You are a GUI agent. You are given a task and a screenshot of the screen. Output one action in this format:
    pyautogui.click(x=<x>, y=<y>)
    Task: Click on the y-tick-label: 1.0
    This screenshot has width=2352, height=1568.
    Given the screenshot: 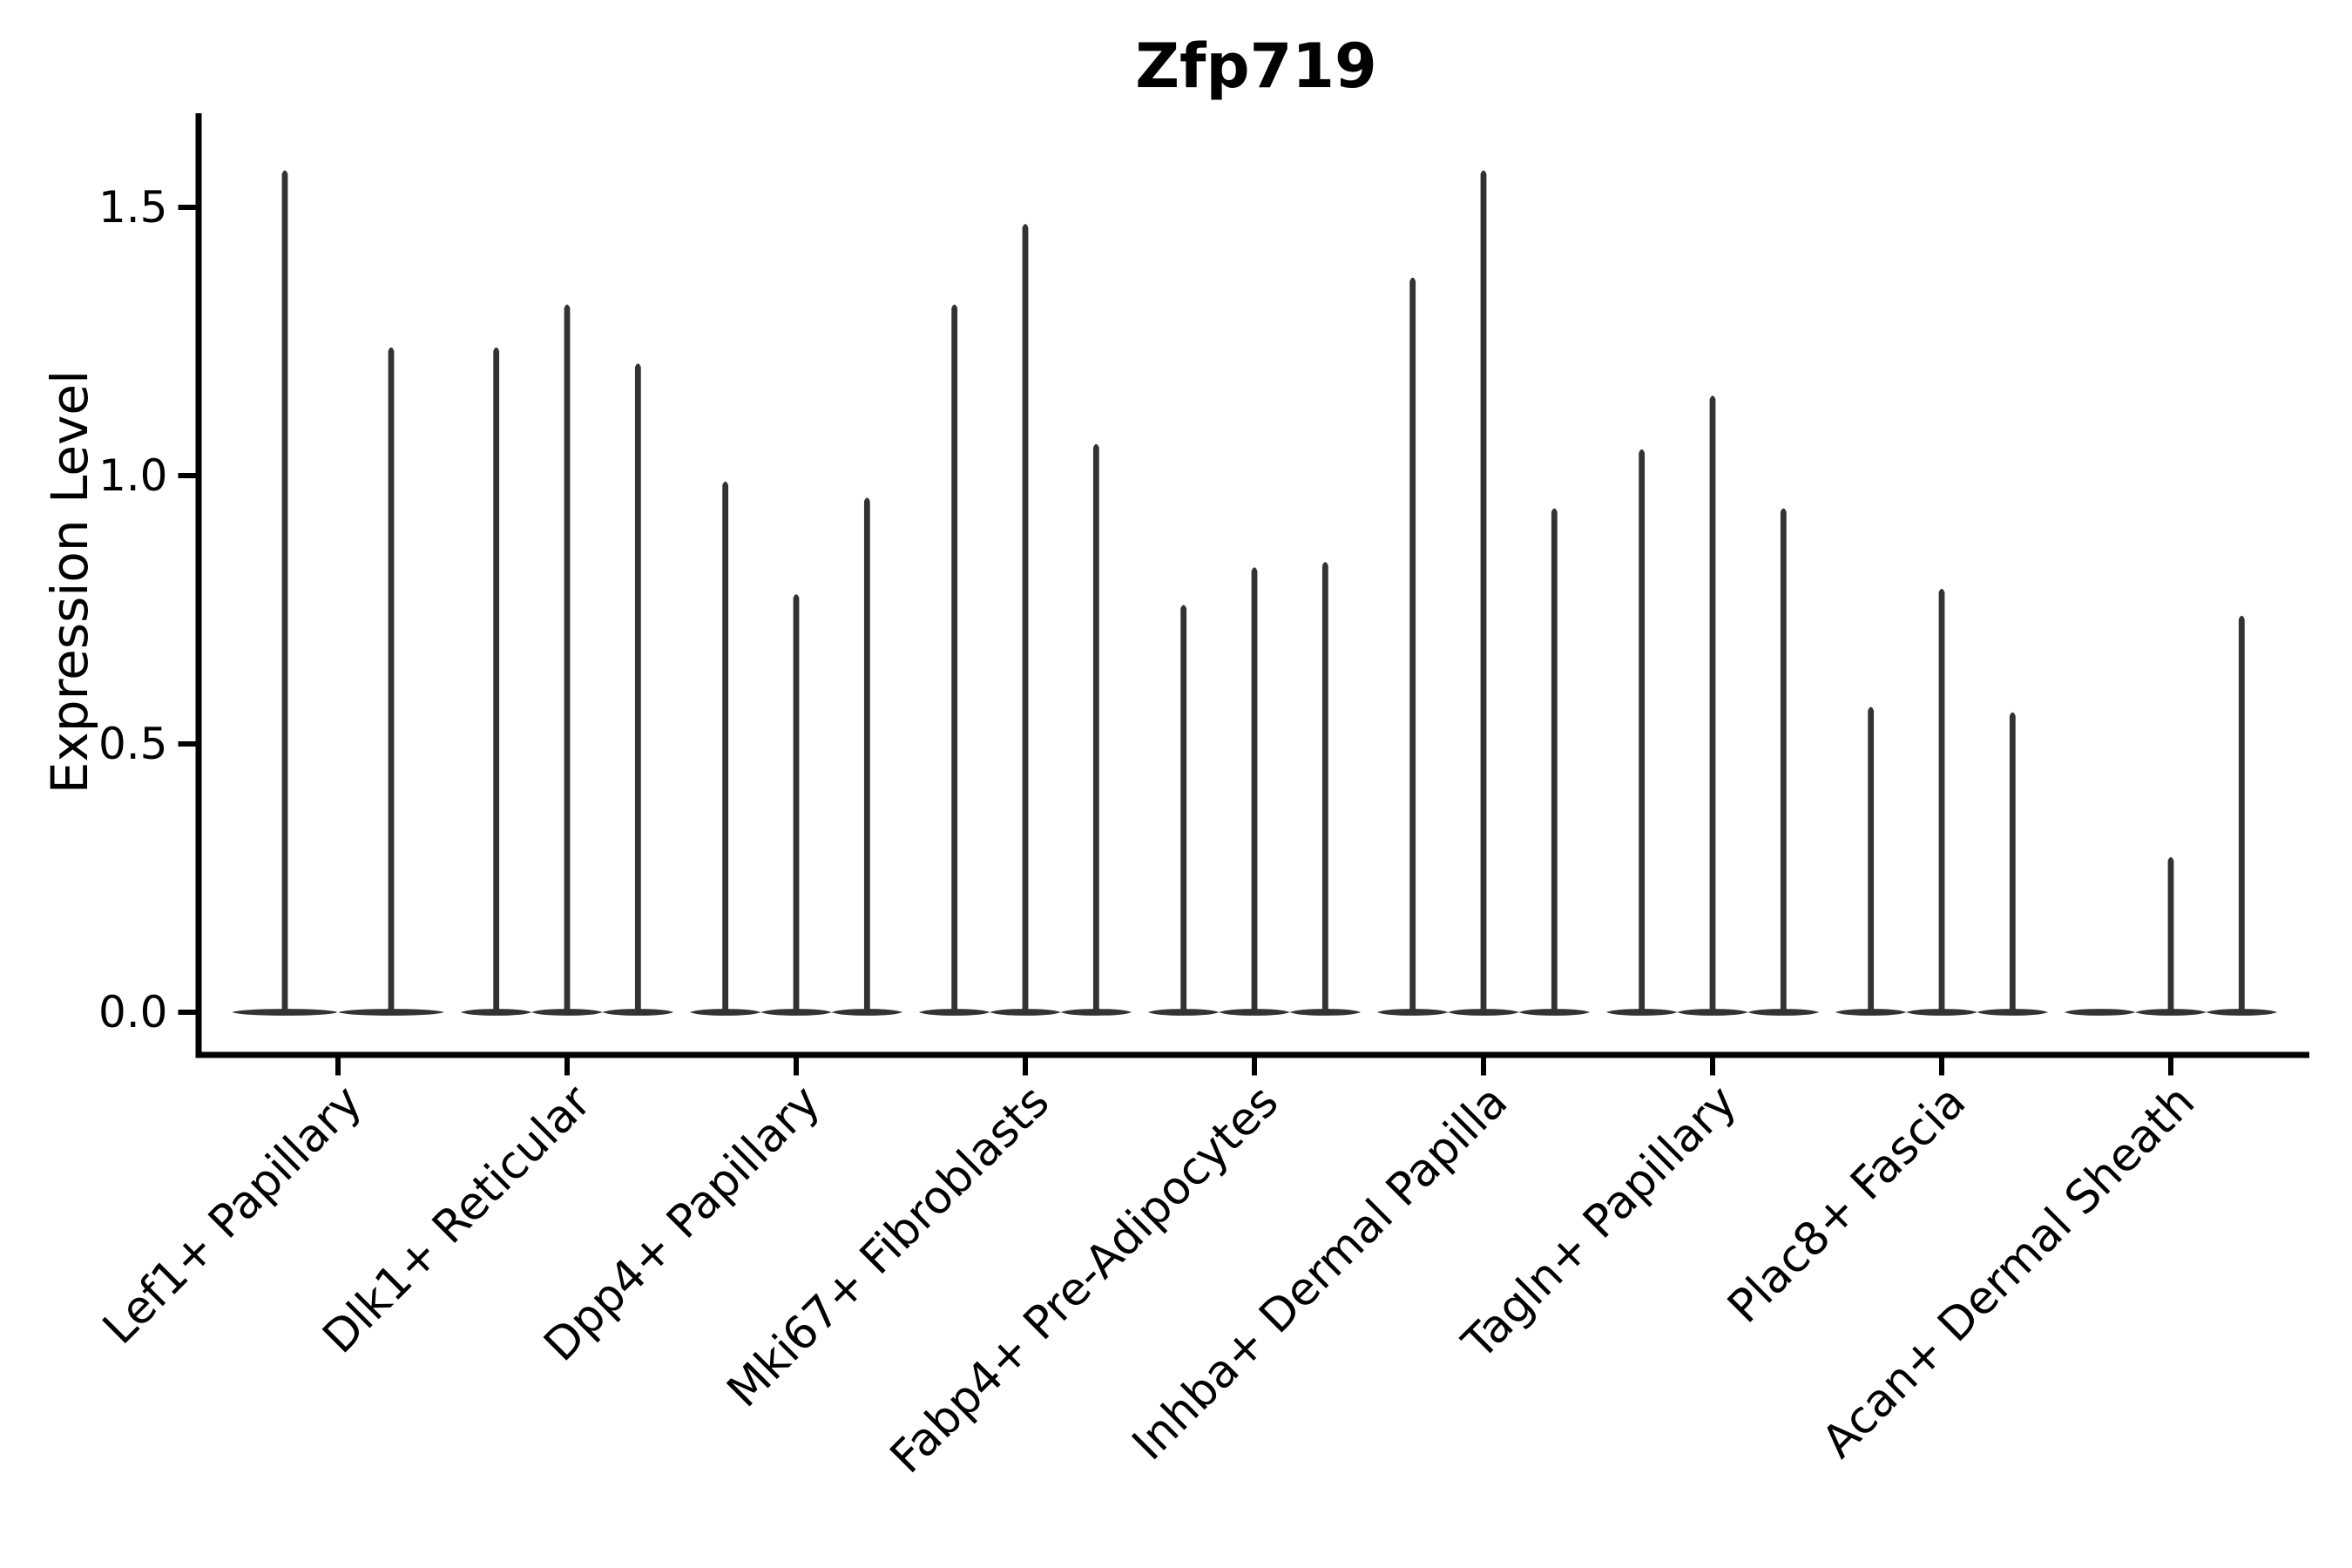 What is the action you would take?
    pyautogui.click(x=133, y=475)
    